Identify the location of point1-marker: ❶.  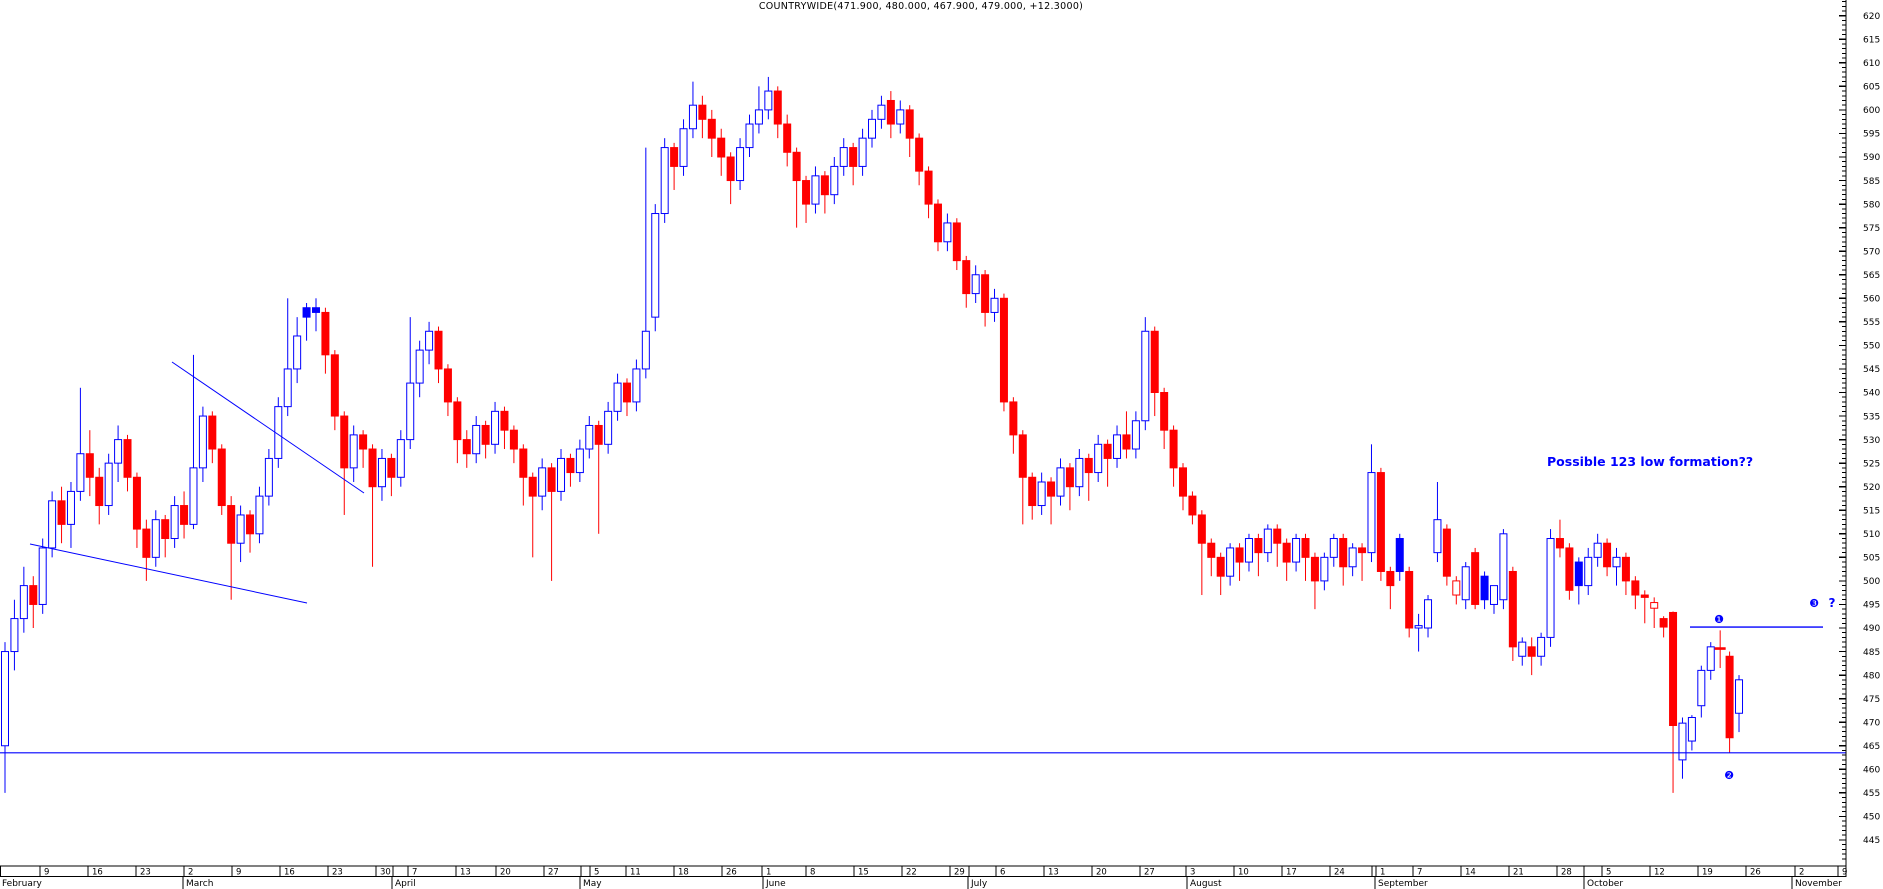
(1719, 619).